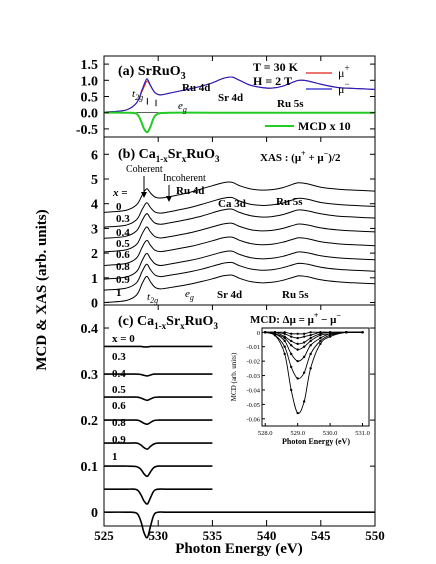 Image resolution: width=436 pixels, height=564 pixels. I want to click on panel-b-ru5s-label: Ru 5s, so click(289, 202).